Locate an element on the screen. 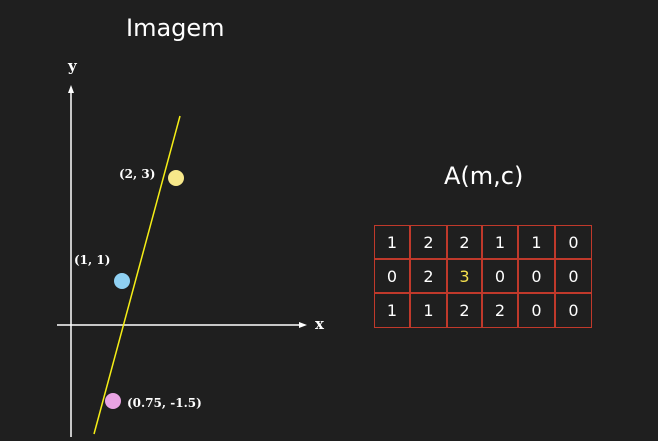 This screenshot has width=658, height=441. y-axis-label: y is located at coordinates (72, 66).